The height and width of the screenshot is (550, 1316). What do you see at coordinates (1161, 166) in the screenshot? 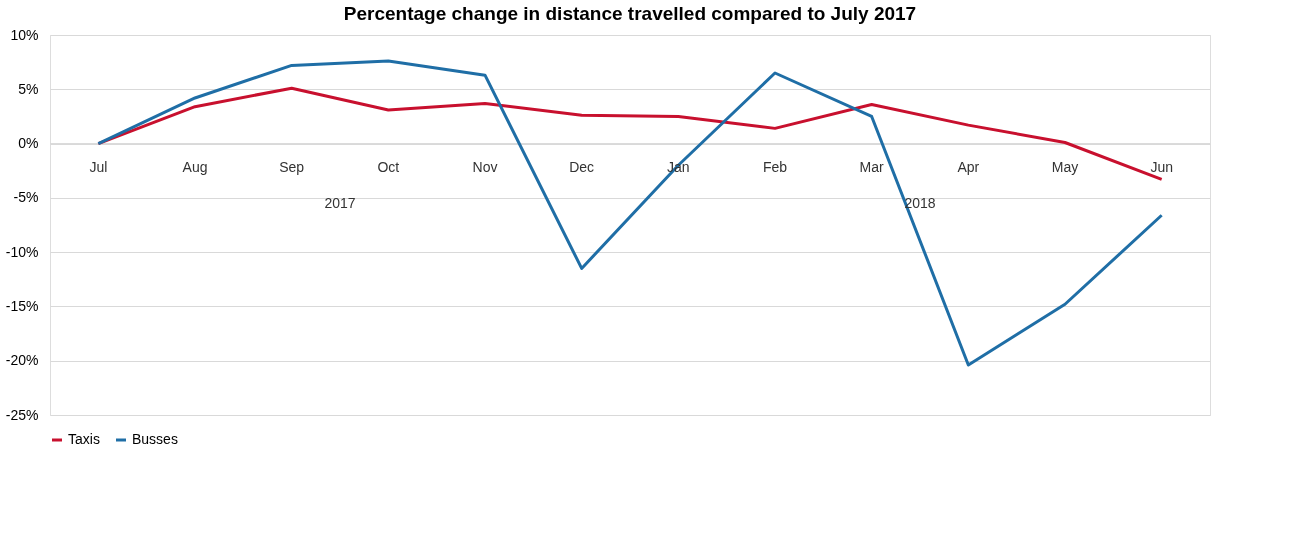
I see `x-tick-label: Jun` at bounding box center [1161, 166].